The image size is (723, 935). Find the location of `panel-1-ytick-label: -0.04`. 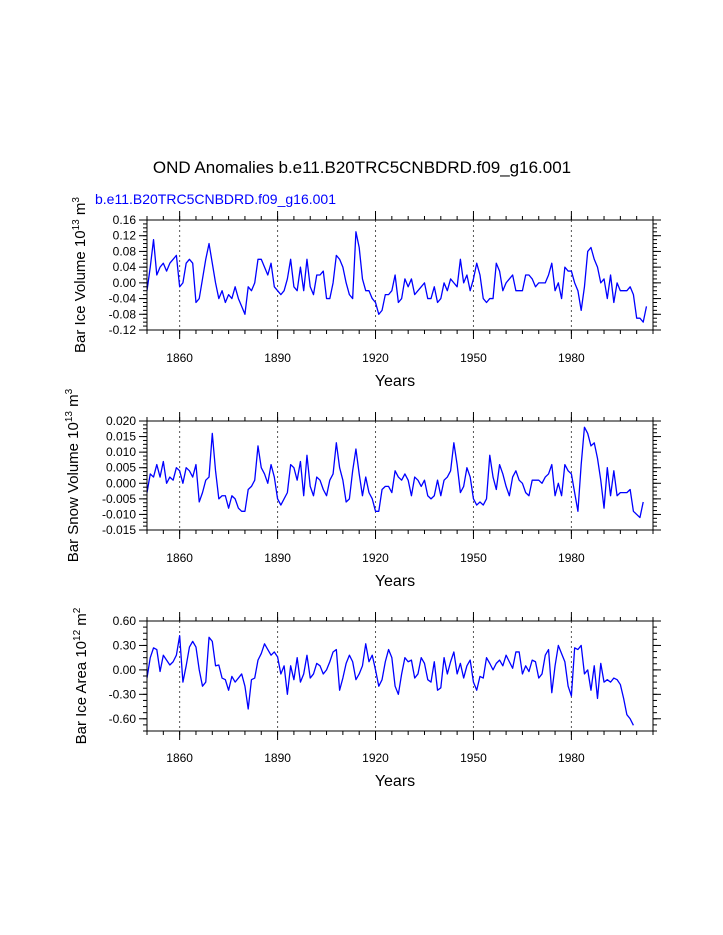

panel-1-ytick-label: -0.04 is located at coordinates (123, 299).